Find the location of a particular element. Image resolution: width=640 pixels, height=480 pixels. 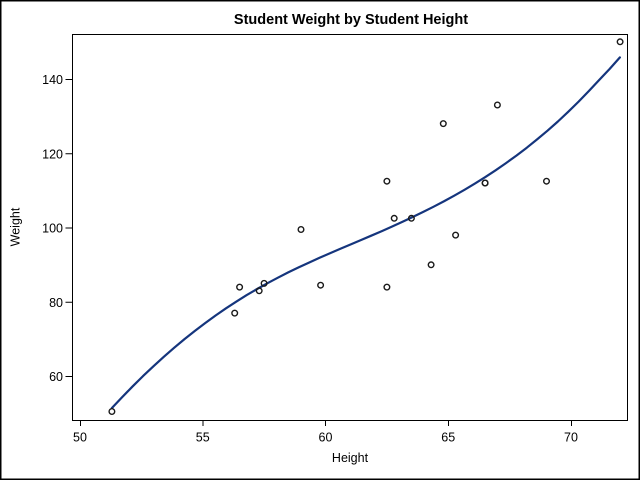

svg-text:Student Weight by Student Heig: Student Weight by Student Height is located at coordinates (351, 20).